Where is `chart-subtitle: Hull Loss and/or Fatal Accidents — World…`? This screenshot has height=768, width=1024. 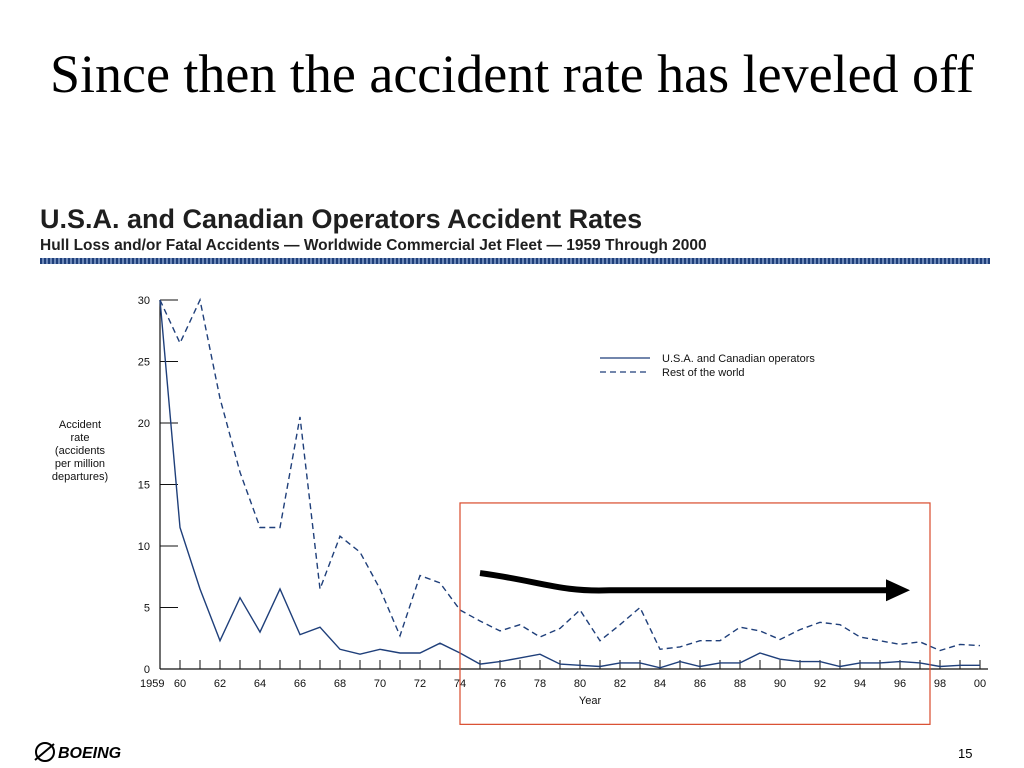
chart-subtitle: Hull Loss and/or Fatal Accidents — World… is located at coordinates (373, 245).